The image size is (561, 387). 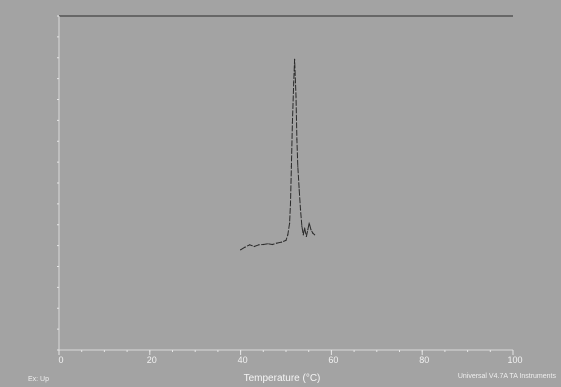 I want to click on x-tick-label: 100, so click(x=514, y=360).